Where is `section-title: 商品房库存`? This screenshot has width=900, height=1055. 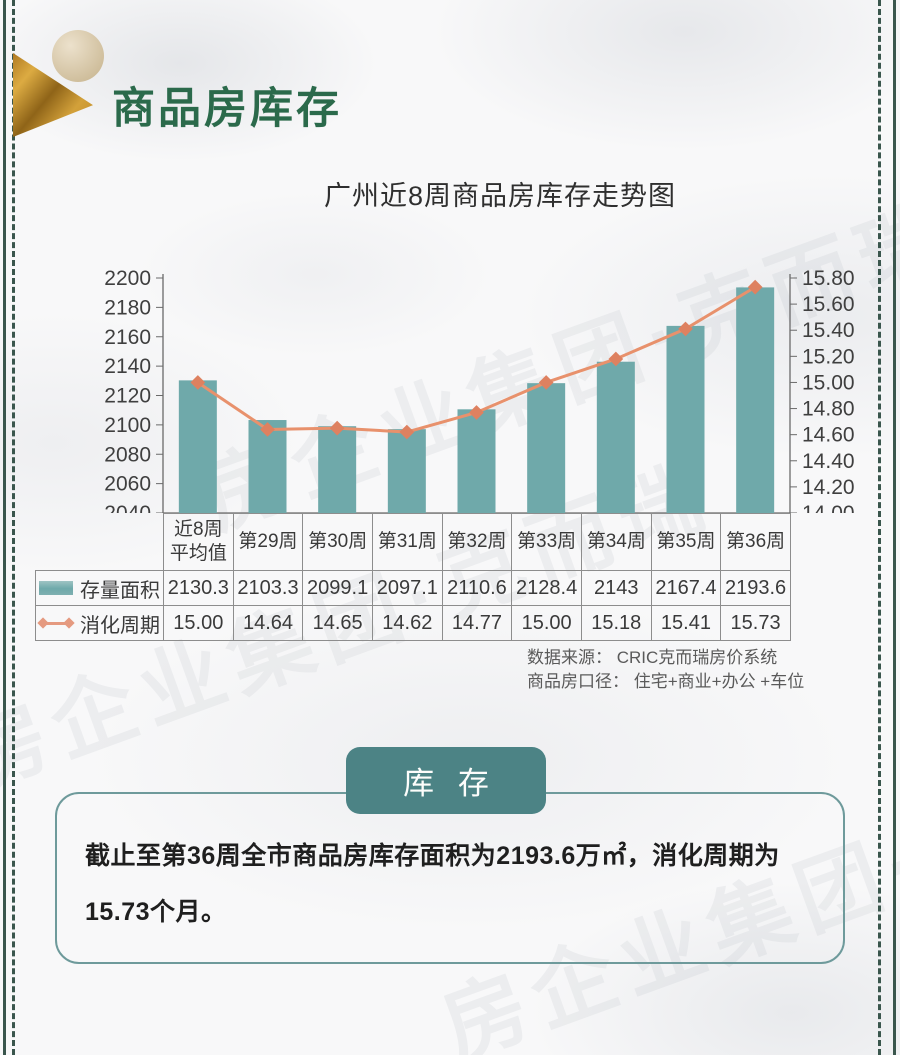 section-title: 商品房库存 is located at coordinates (227, 109).